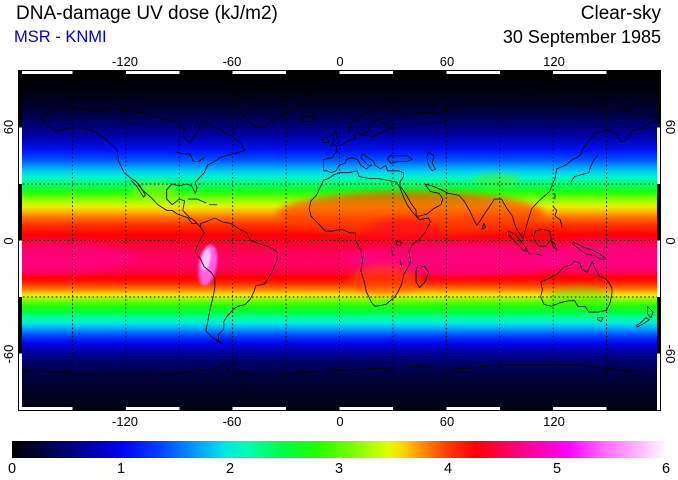 The width and height of the screenshot is (678, 480). Describe the element at coordinates (125, 61) in the screenshot. I see `lon-tick-label-top: -120` at that location.